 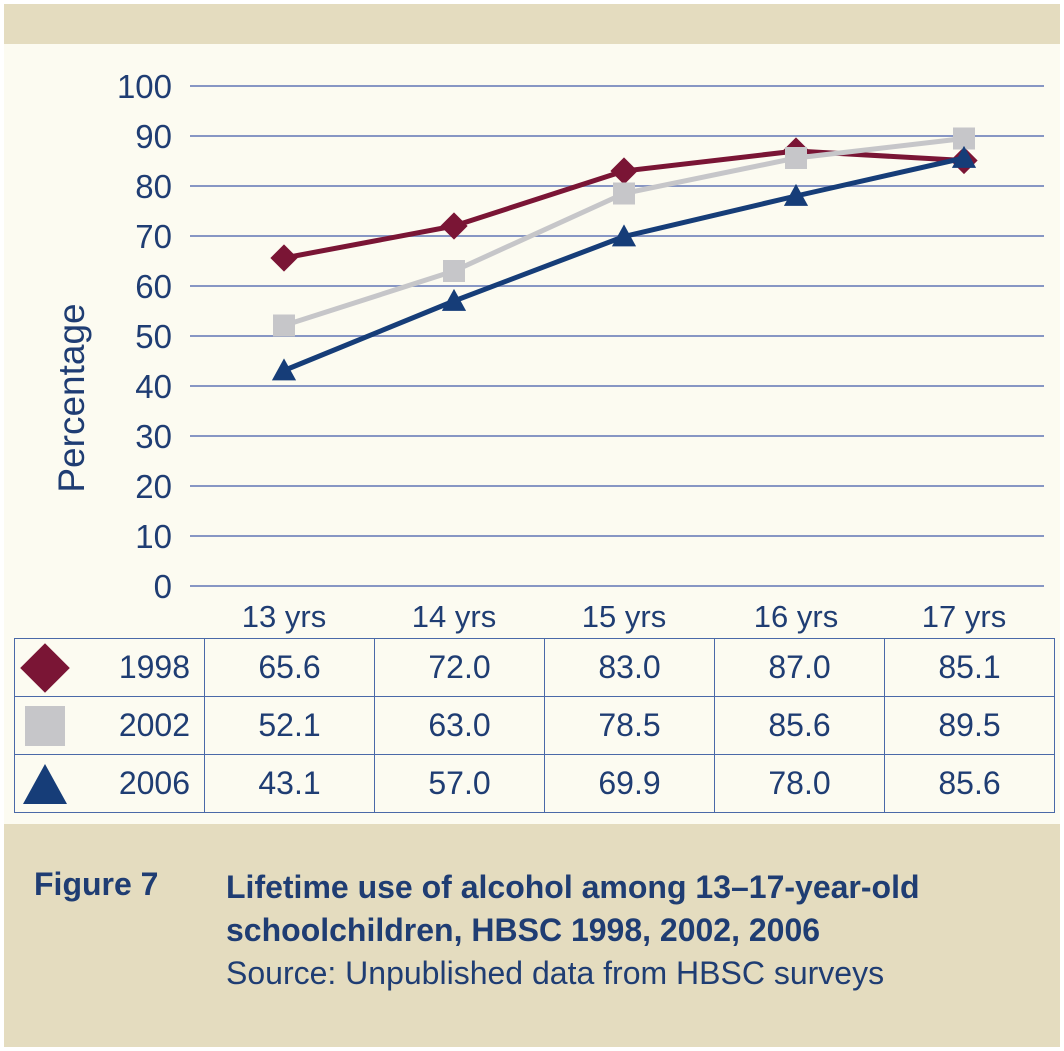 What do you see at coordinates (799, 783) in the screenshot?
I see `table-cell: 78.0` at bounding box center [799, 783].